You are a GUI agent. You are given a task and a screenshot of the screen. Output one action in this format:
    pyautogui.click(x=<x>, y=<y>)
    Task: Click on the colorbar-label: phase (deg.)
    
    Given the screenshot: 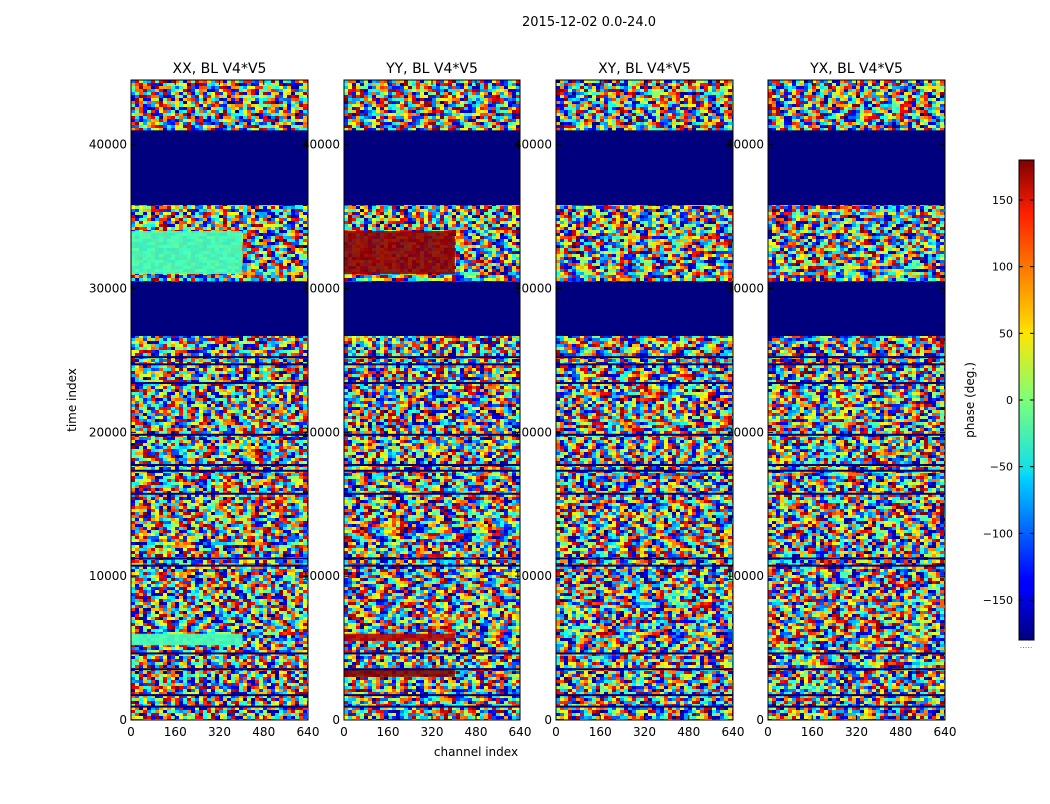 What is the action you would take?
    pyautogui.click(x=970, y=400)
    